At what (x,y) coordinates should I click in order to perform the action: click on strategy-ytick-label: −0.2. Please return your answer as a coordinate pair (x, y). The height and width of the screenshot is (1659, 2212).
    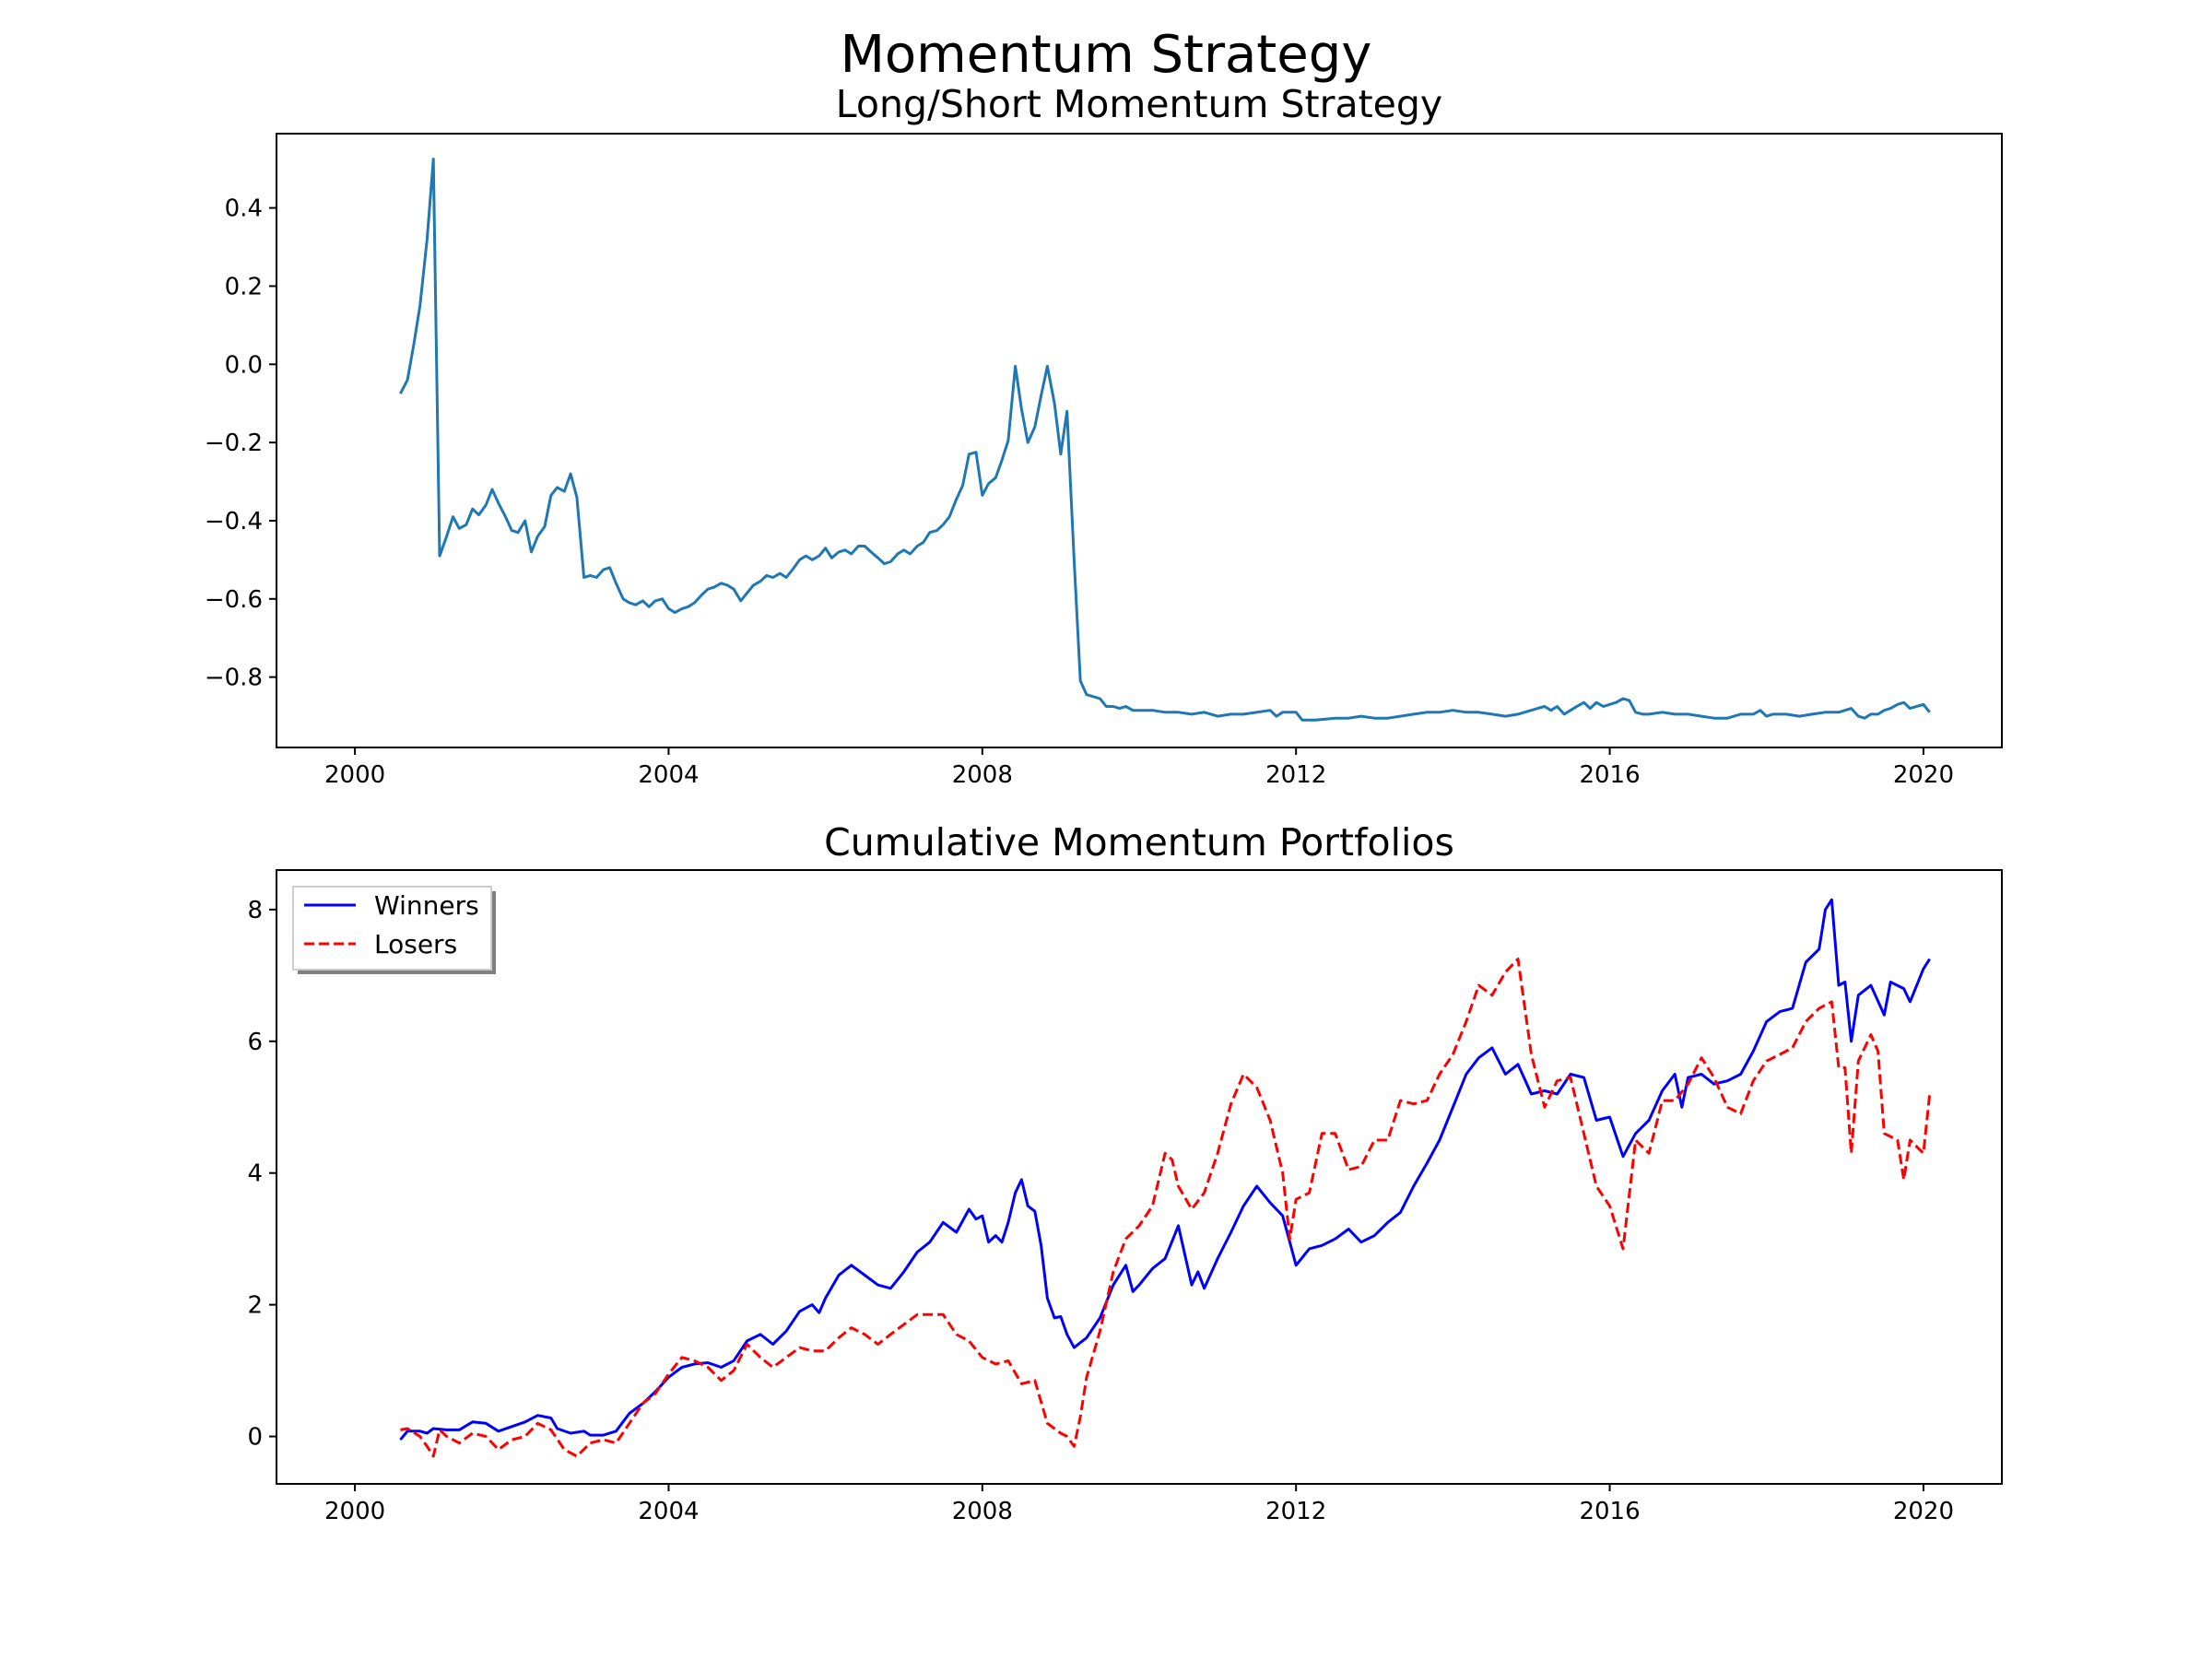
    Looking at the image, I should click on (234, 443).